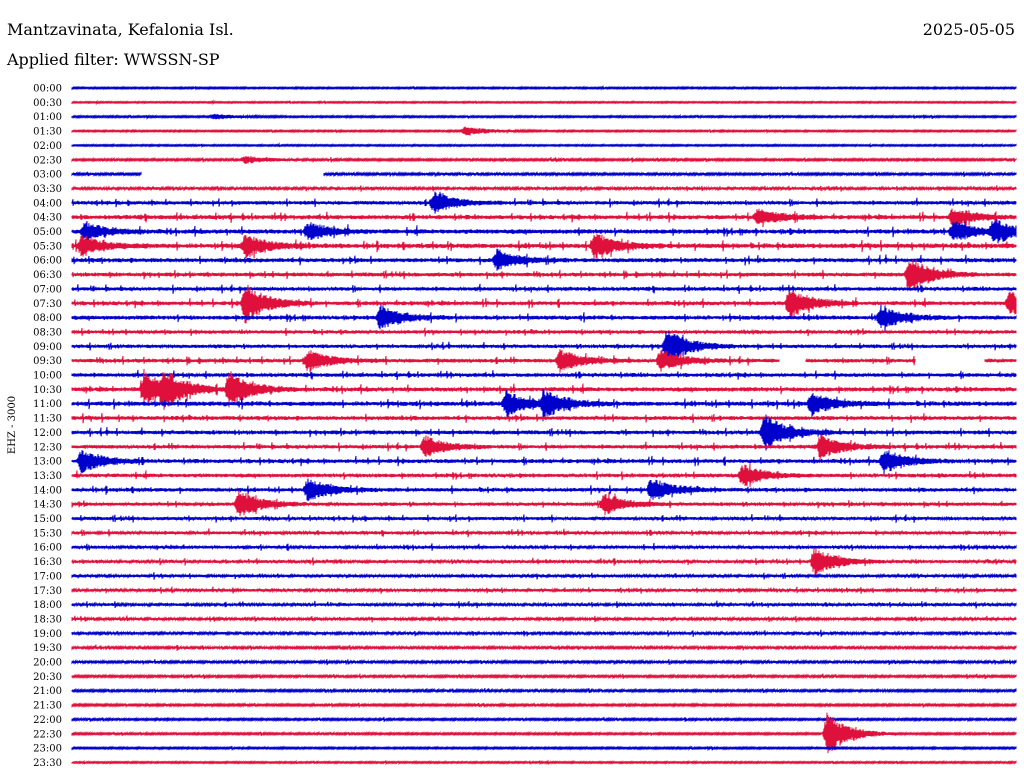 The height and width of the screenshot is (780, 1024). I want to click on row-time-label: 21:00, so click(47, 691).